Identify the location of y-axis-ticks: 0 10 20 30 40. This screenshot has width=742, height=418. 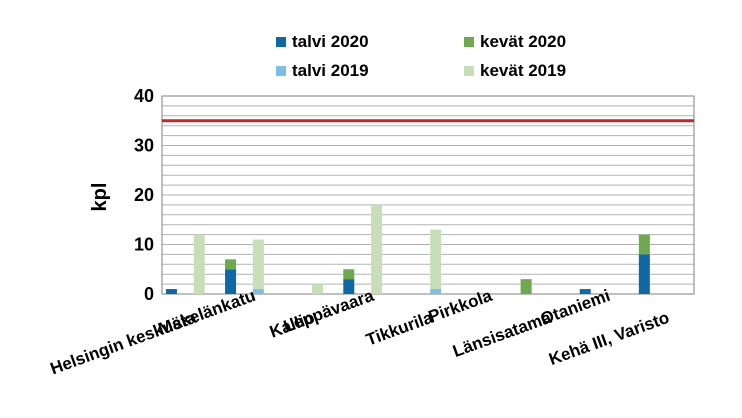
(144, 195).